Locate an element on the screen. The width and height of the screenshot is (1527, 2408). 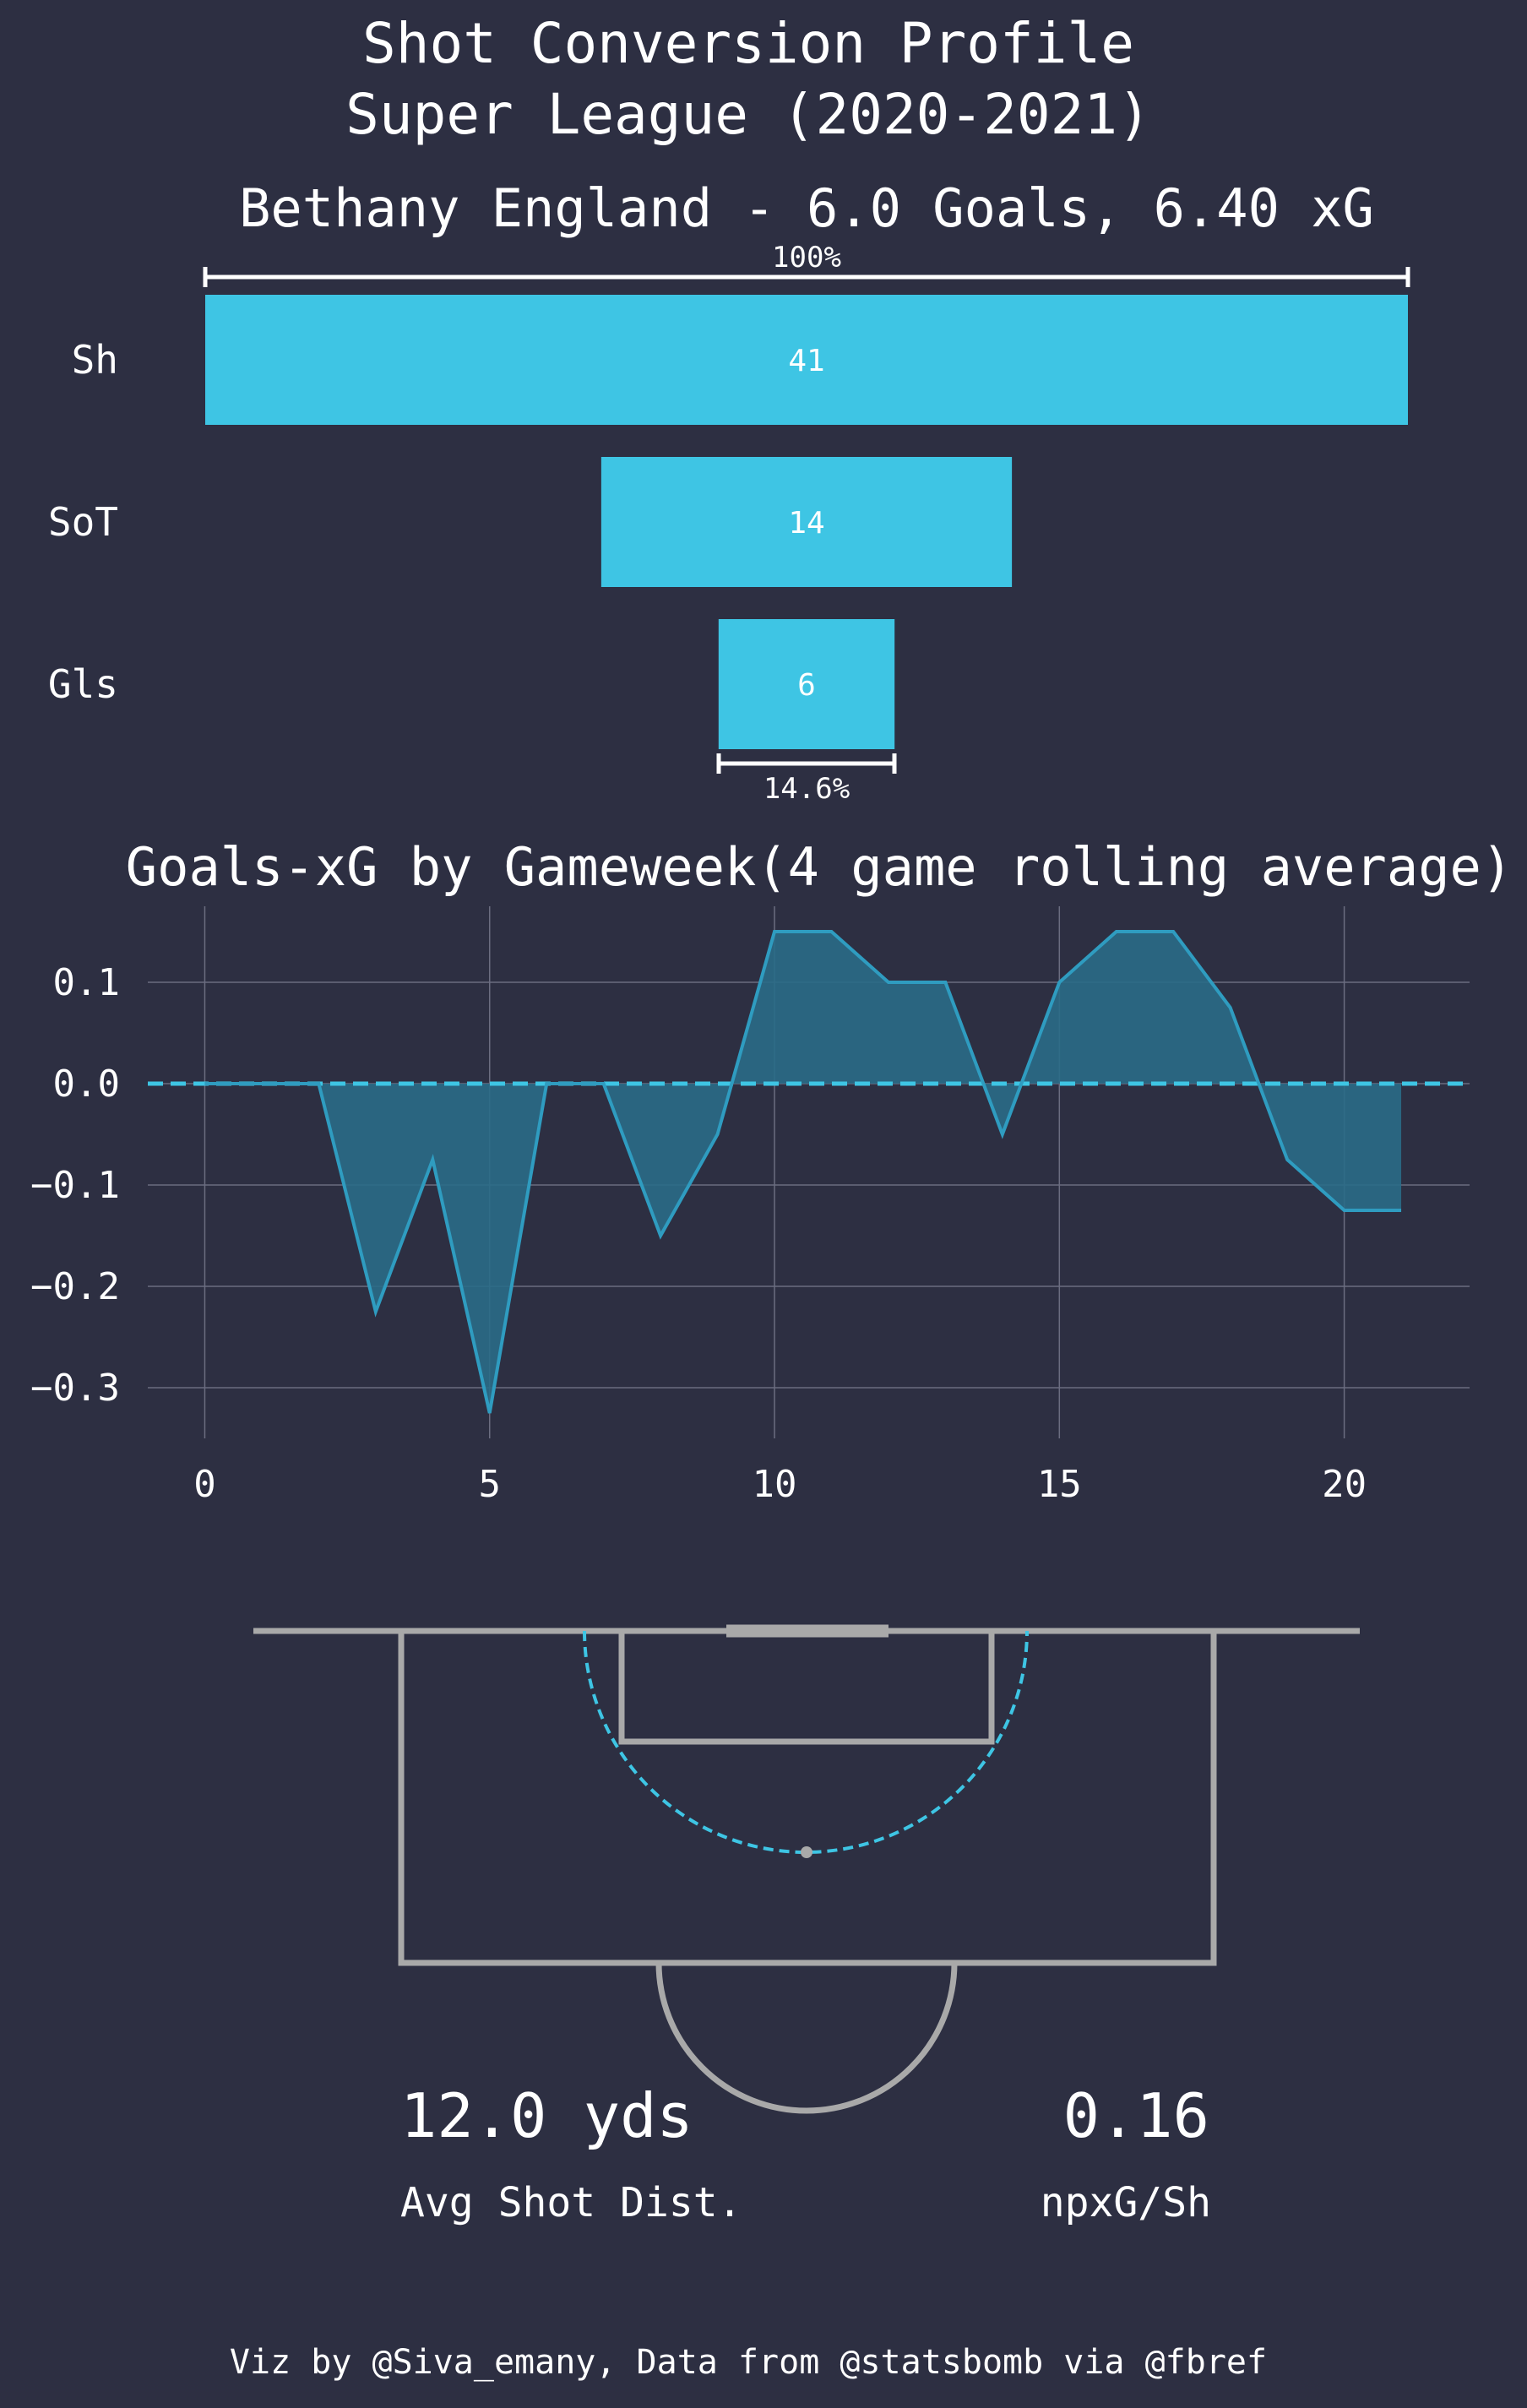
npxg-per-shot-value: 0.16 is located at coordinates (1136, 2115).